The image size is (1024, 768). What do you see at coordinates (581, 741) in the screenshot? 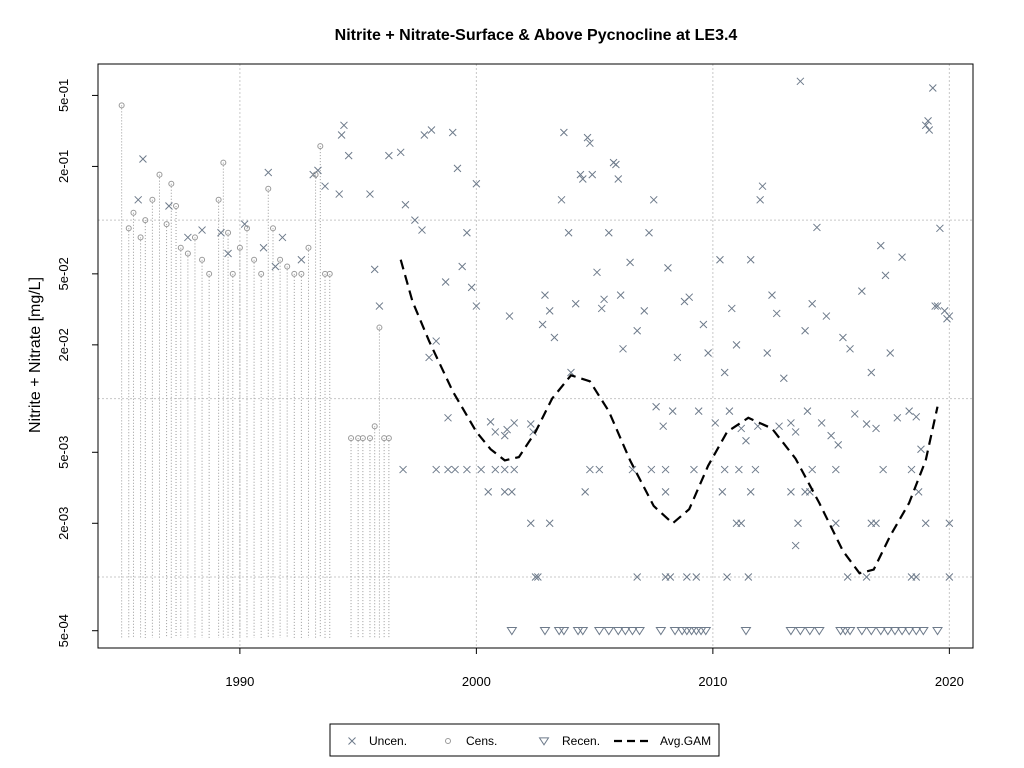
I see `legend-label: Recen.` at bounding box center [581, 741].